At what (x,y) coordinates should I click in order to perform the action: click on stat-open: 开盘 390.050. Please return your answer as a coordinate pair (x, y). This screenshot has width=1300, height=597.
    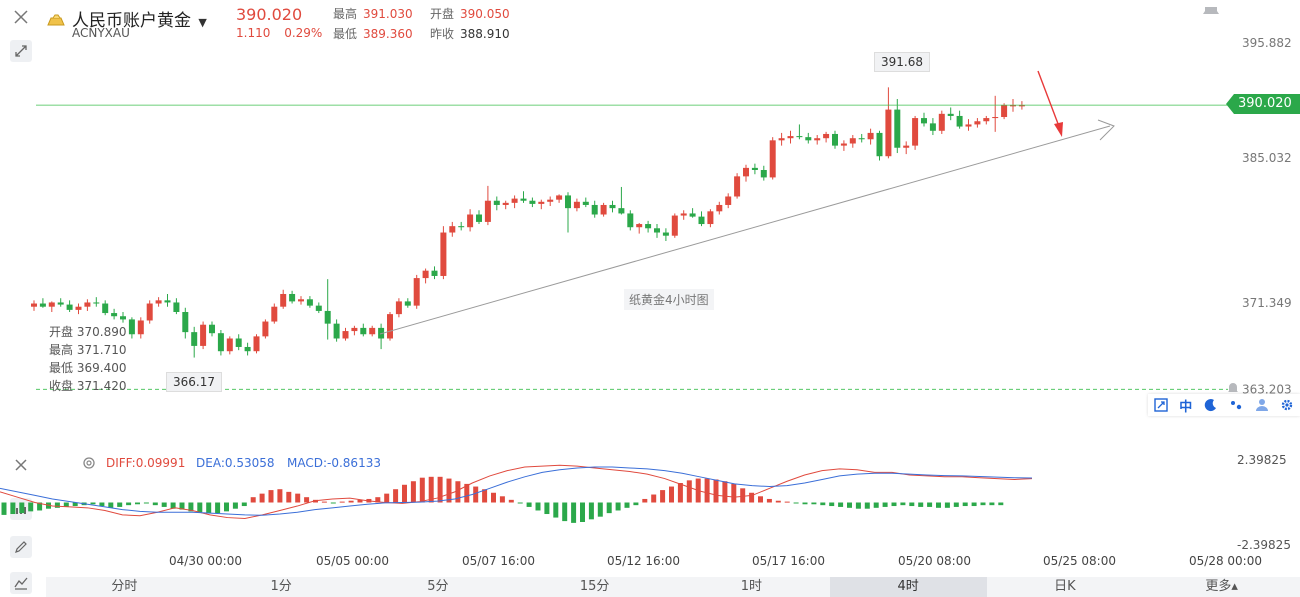
    Looking at the image, I should click on (470, 14).